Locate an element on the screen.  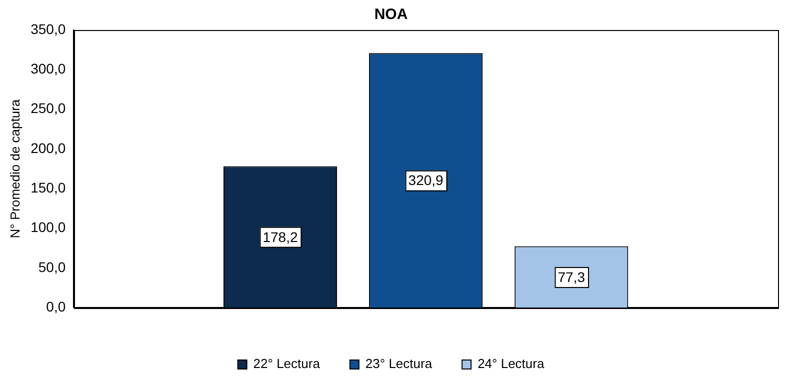
y-tick-label: 50,0 is located at coordinates (52, 266).